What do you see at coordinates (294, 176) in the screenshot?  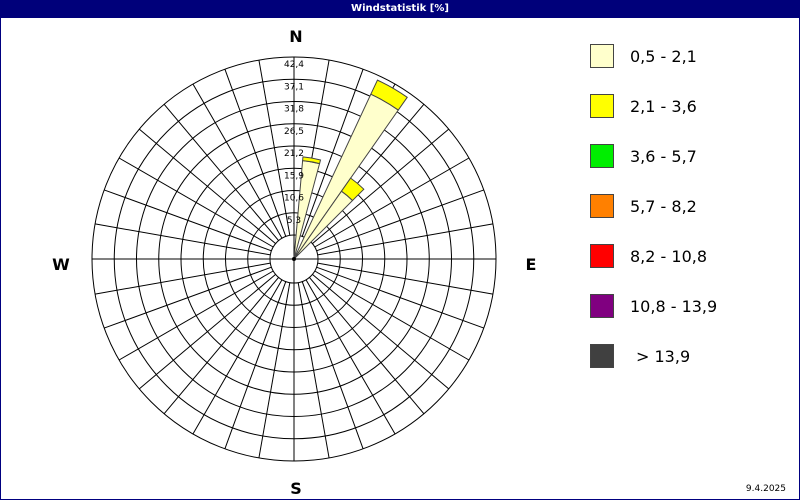 I see `ring-label: 15,9` at bounding box center [294, 176].